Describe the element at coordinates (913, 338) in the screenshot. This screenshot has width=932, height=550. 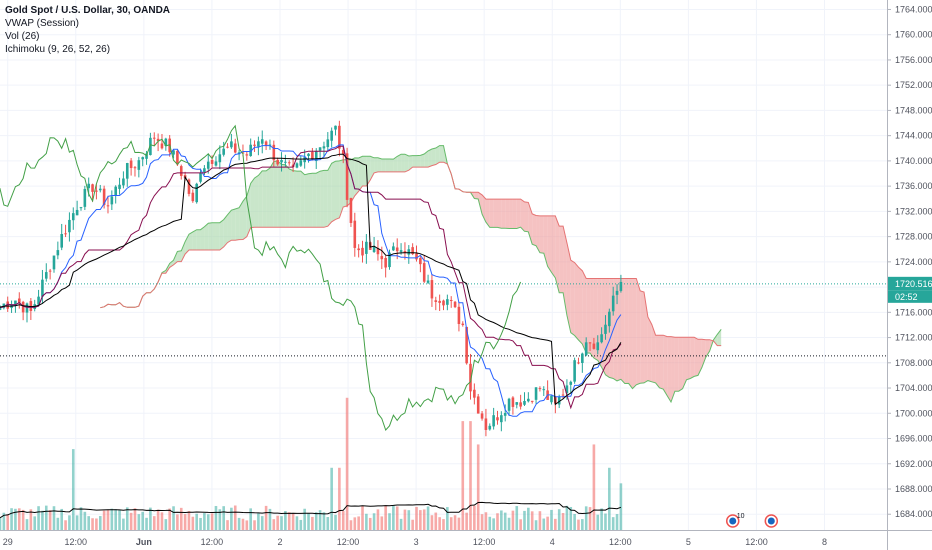
I see `price-tick-label: 1712.000` at that location.